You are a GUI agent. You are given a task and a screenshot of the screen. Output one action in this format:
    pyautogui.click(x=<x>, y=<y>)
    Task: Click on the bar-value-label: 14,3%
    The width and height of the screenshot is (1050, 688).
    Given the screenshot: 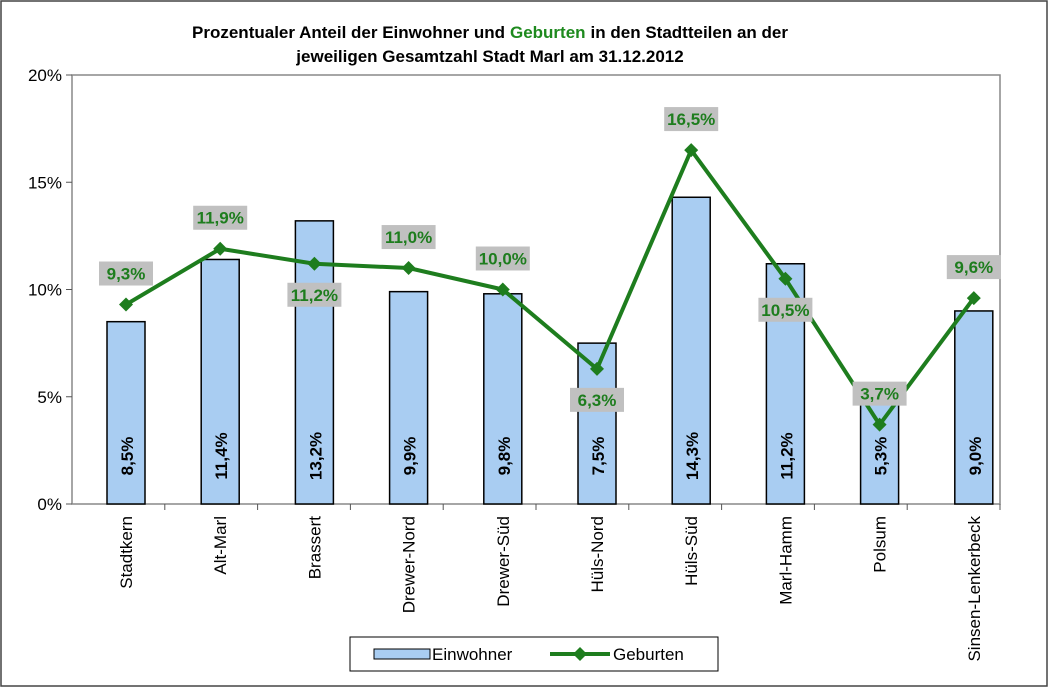 What is the action you would take?
    pyautogui.click(x=692, y=456)
    